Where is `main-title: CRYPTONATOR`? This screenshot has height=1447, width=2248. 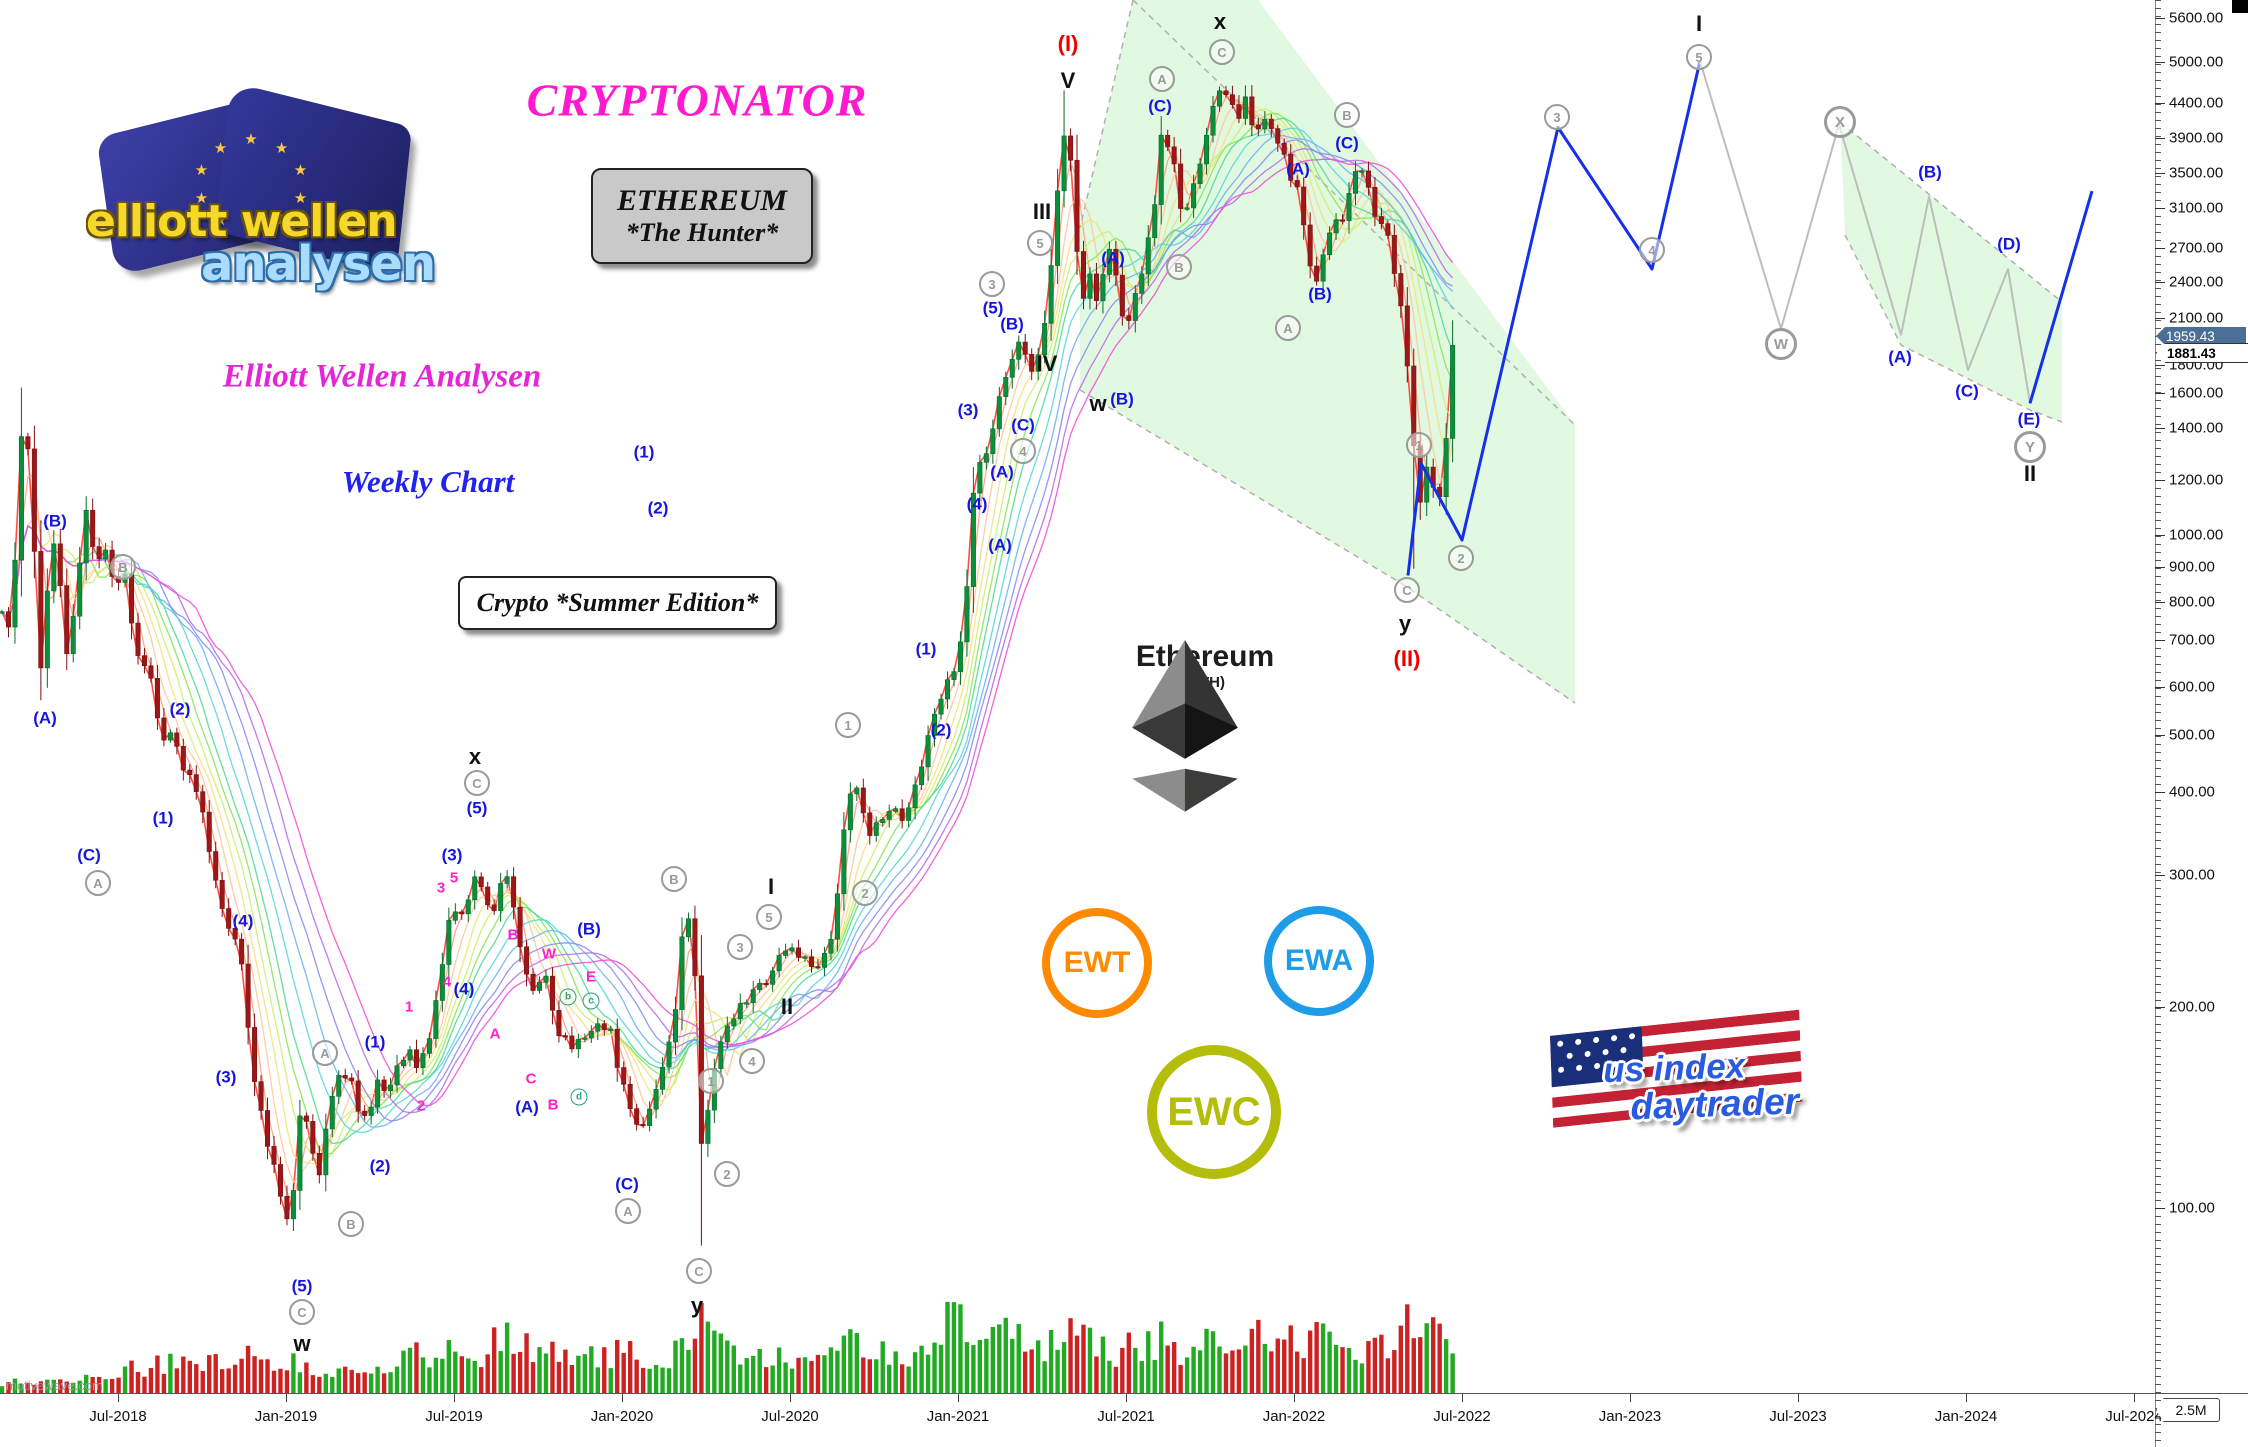 main-title: CRYPTONATOR is located at coordinates (697, 100).